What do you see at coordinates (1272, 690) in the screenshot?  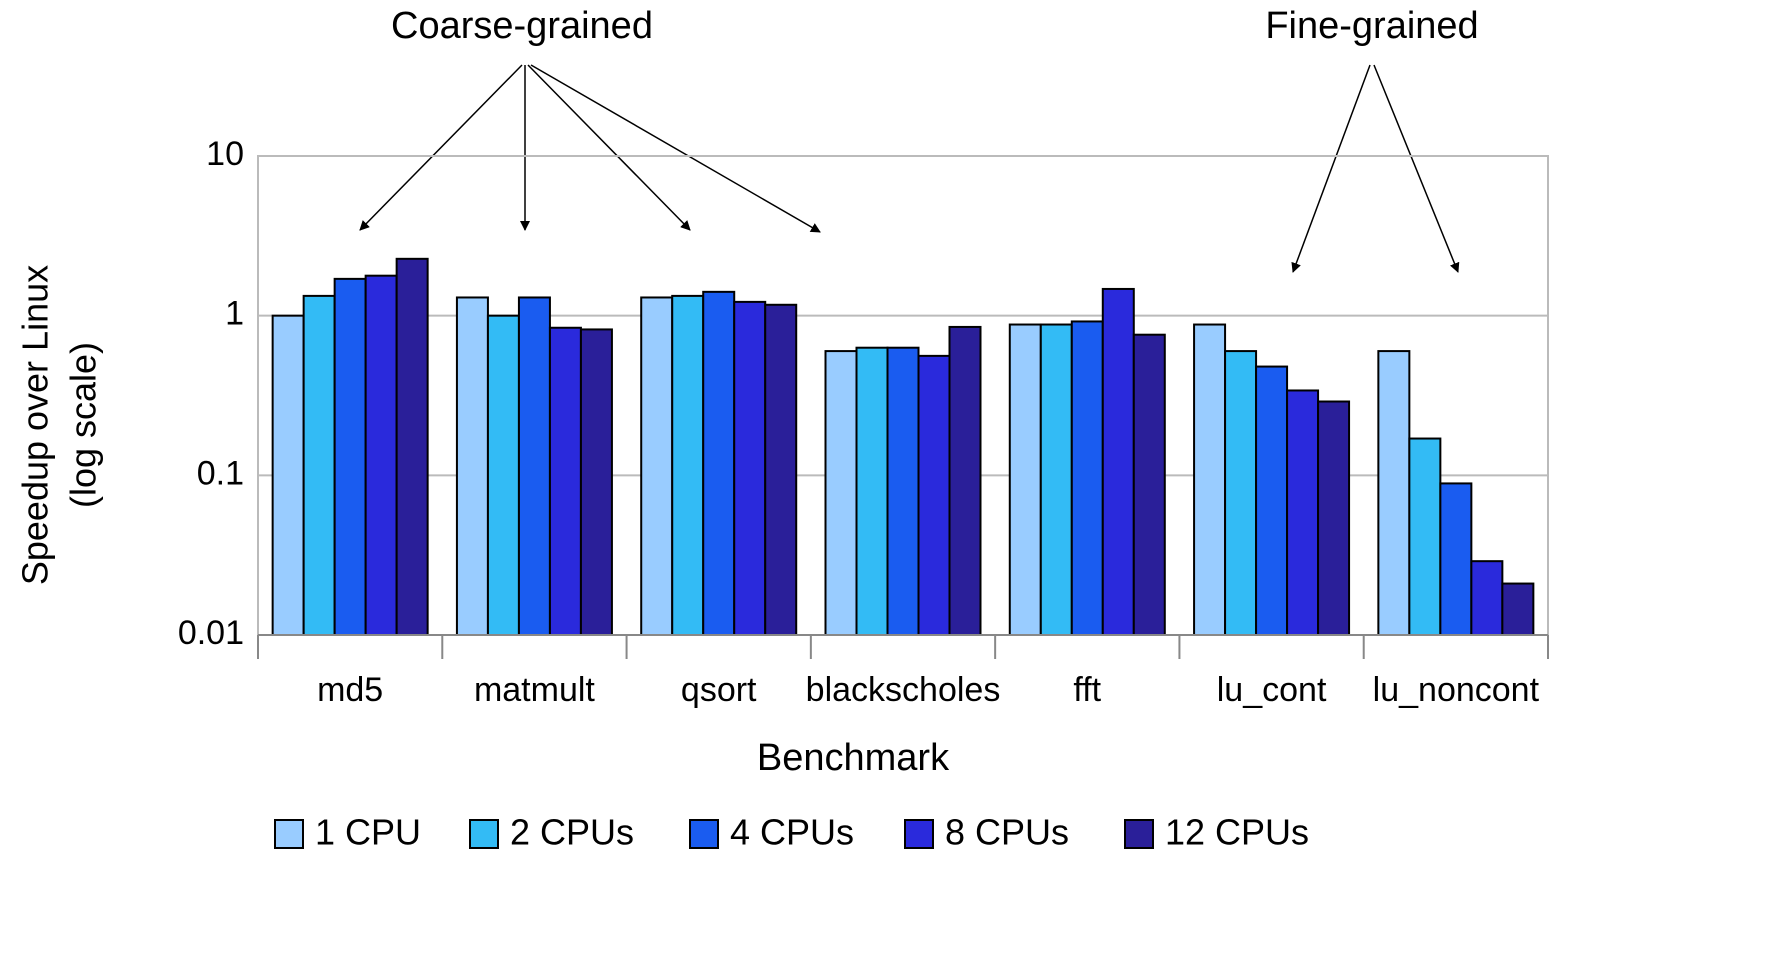 I see `x-tick-label: lu_cont` at bounding box center [1272, 690].